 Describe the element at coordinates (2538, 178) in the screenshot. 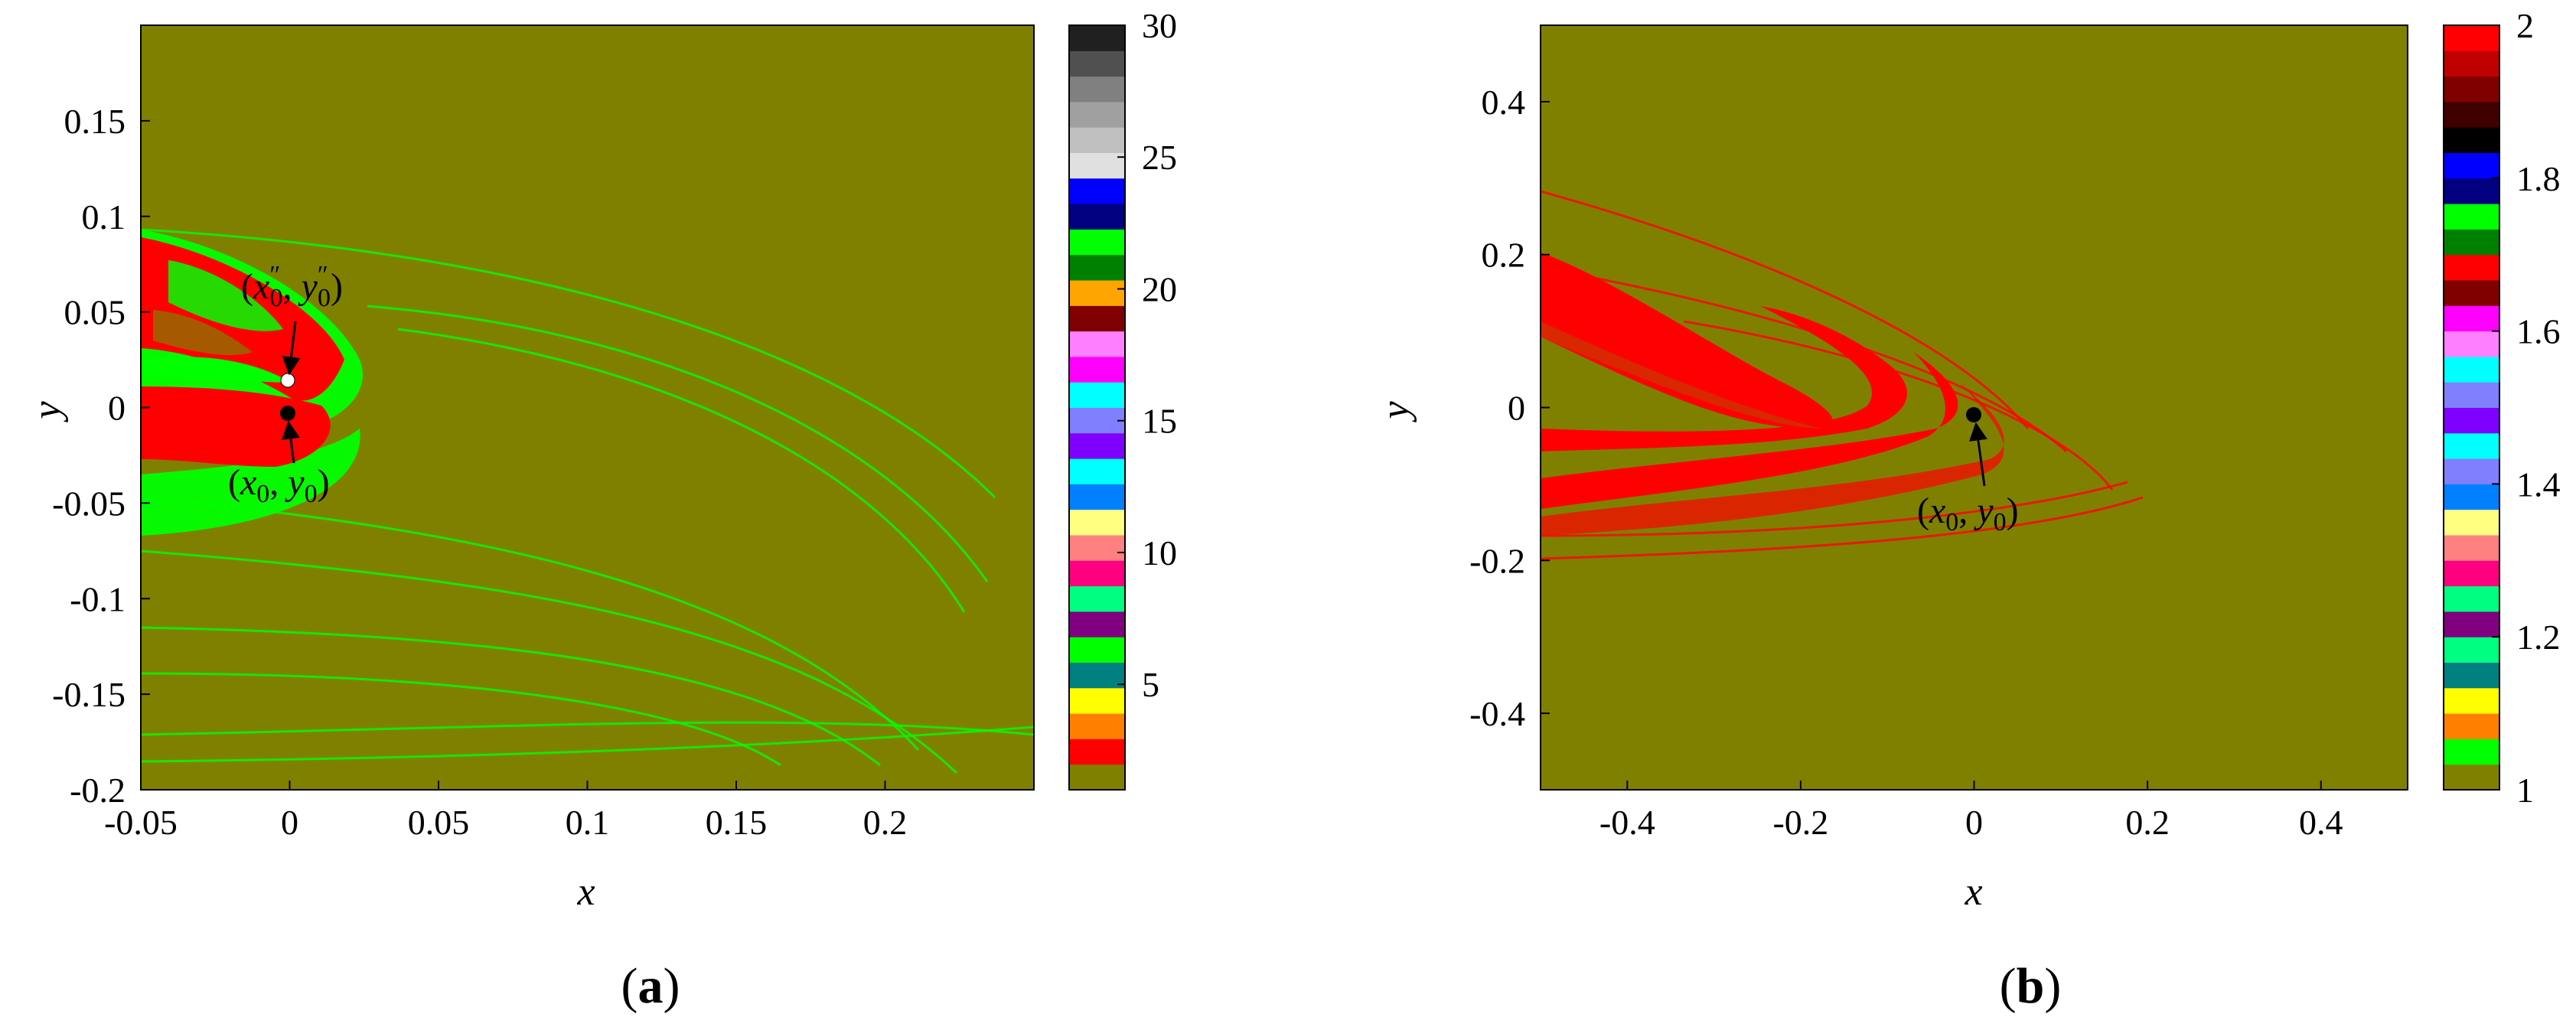

I see `panel-b-colorbar-label: 1.8` at that location.